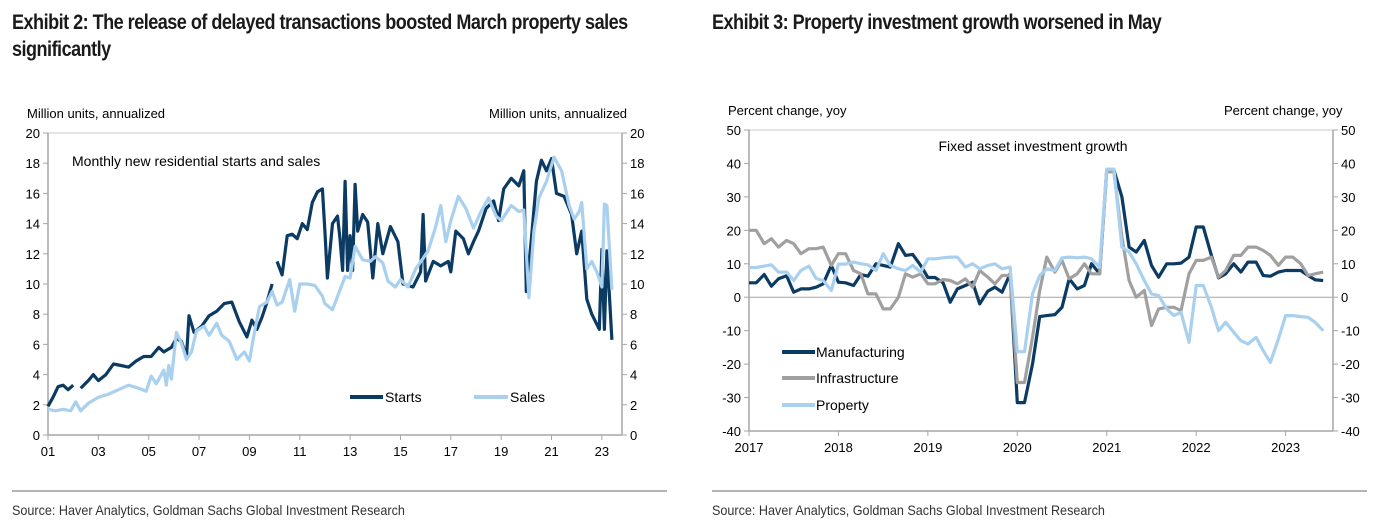 The height and width of the screenshot is (530, 1377). Describe the element at coordinates (98, 451) in the screenshot. I see `exhibit2-x-tick-label: 03` at that location.